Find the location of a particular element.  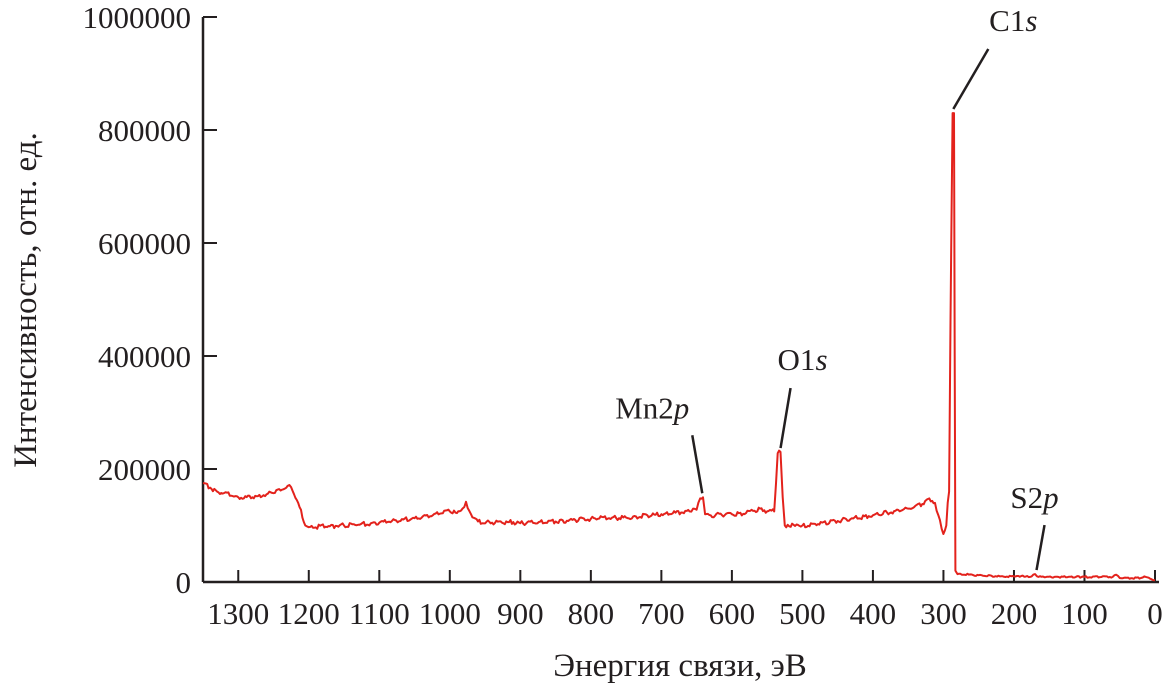

annotation-label-main: O1 is located at coordinates (797, 359).